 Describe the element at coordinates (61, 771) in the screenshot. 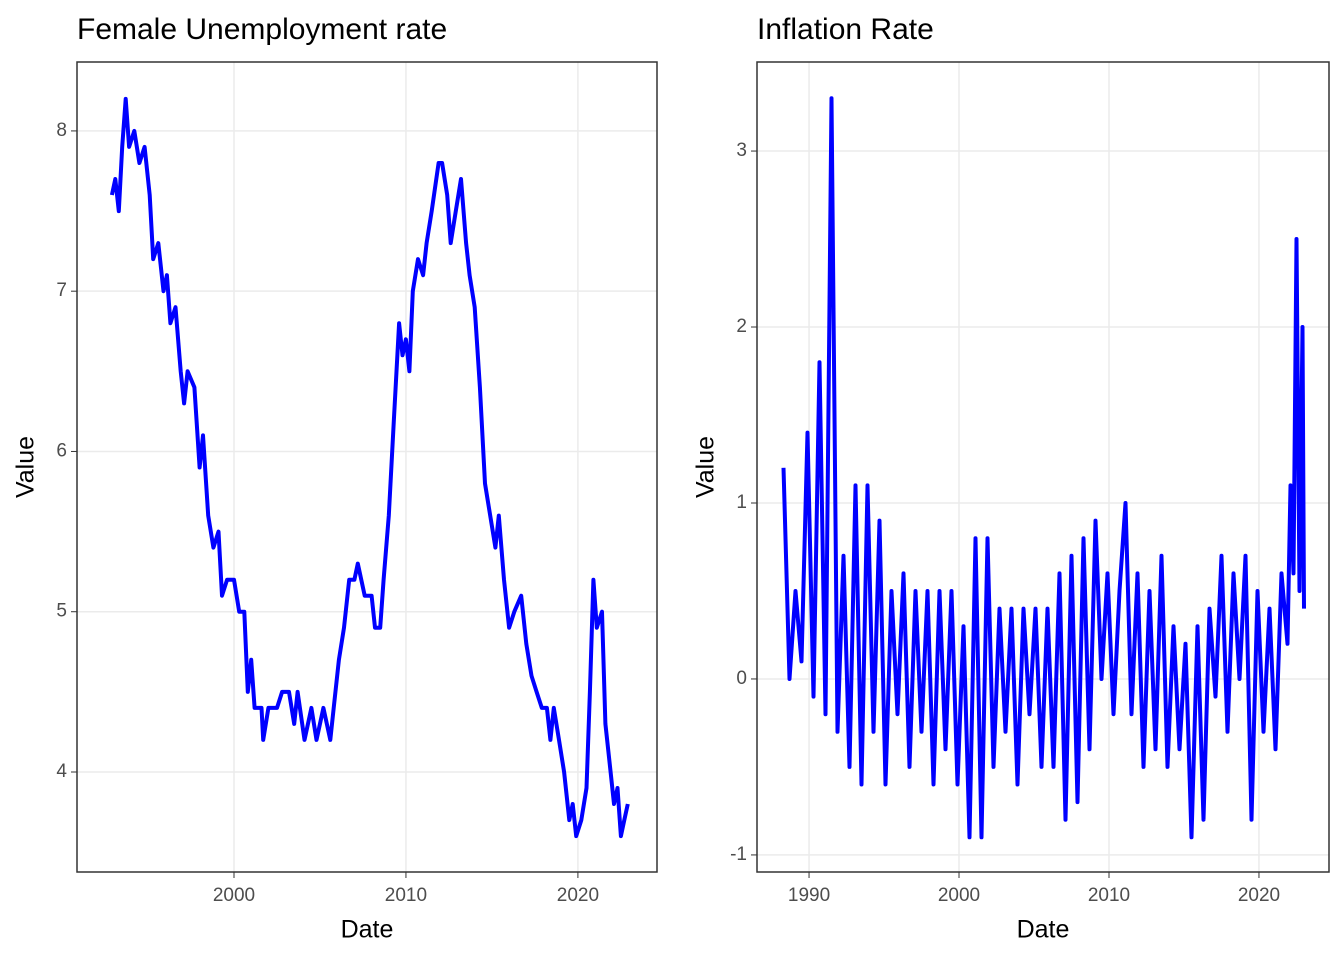

I see `y-tick-label: 4` at that location.